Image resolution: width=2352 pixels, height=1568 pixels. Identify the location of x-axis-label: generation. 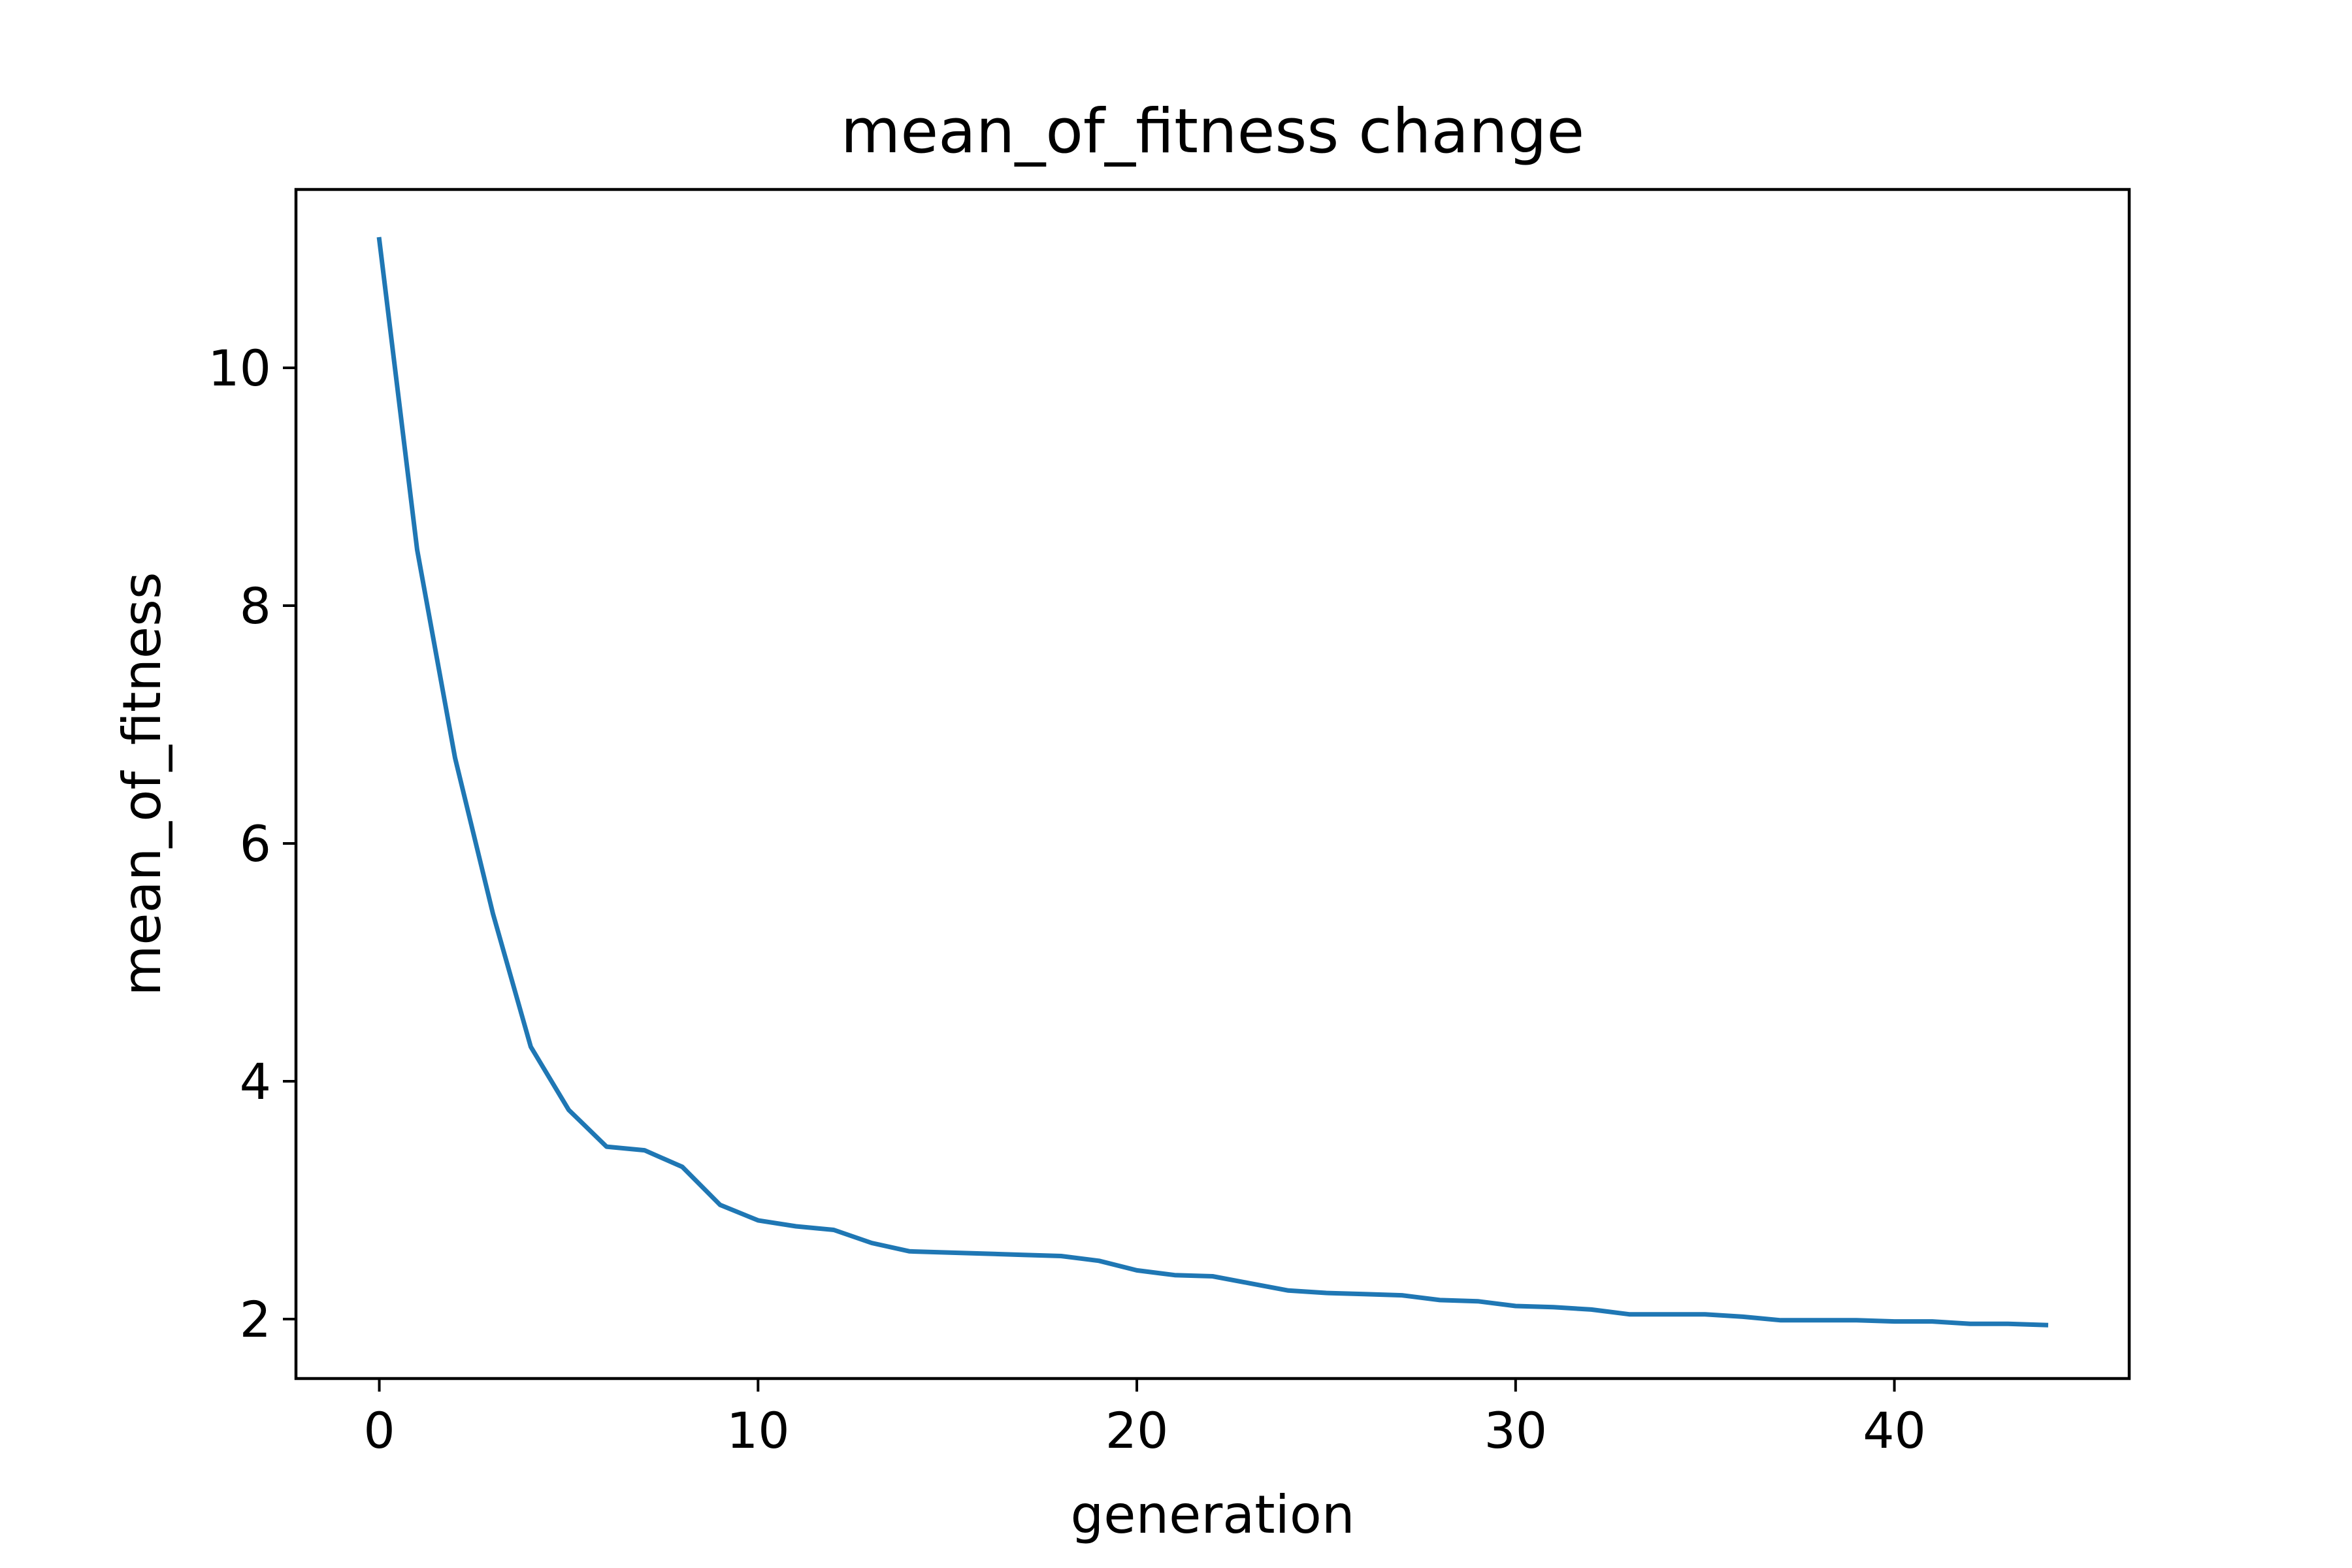
(1212, 1514).